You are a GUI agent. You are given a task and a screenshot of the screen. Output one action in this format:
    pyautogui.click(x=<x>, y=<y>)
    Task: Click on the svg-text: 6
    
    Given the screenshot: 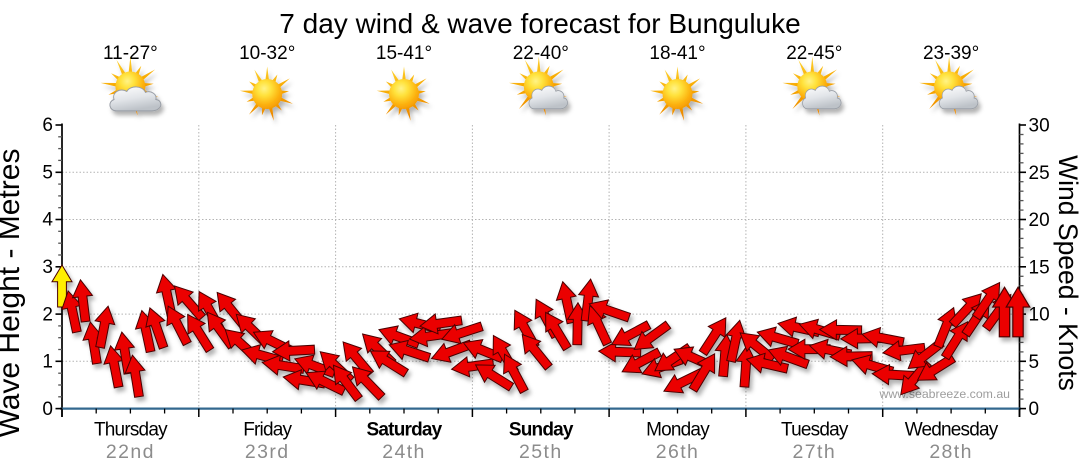 What is the action you would take?
    pyautogui.click(x=47, y=125)
    